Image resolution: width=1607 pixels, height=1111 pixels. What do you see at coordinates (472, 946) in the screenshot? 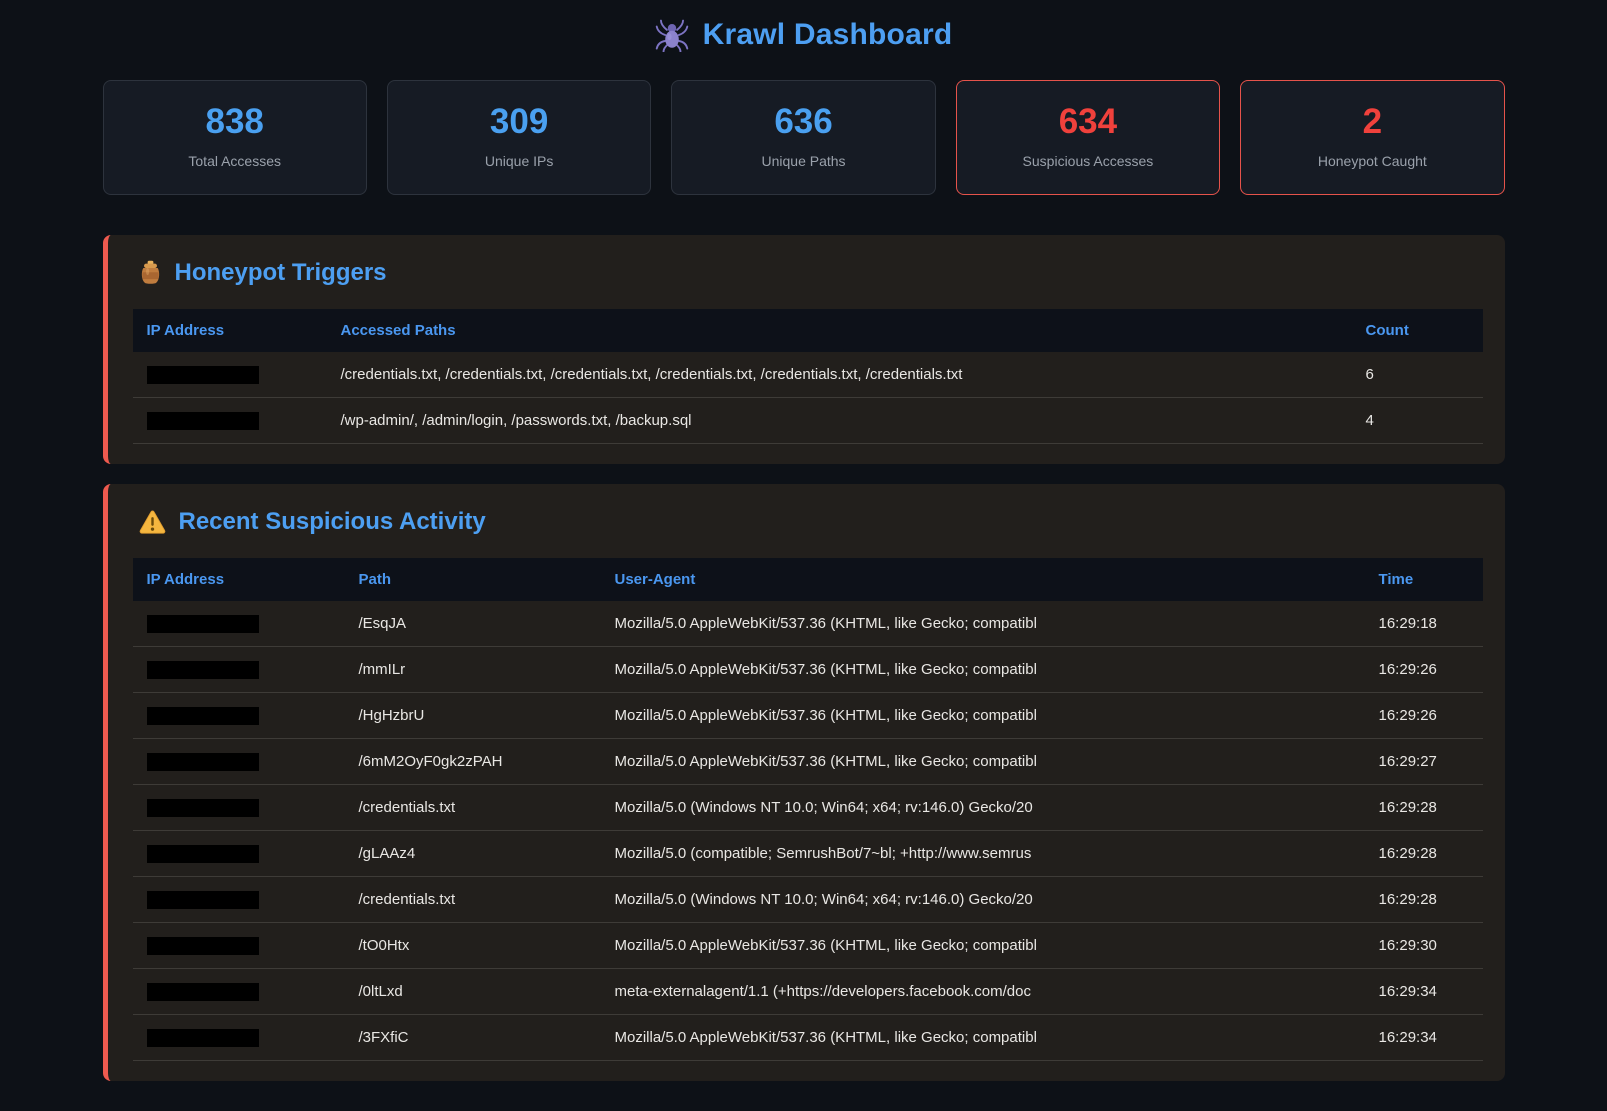
I see `path-cell: /tO0Htx` at bounding box center [472, 946].